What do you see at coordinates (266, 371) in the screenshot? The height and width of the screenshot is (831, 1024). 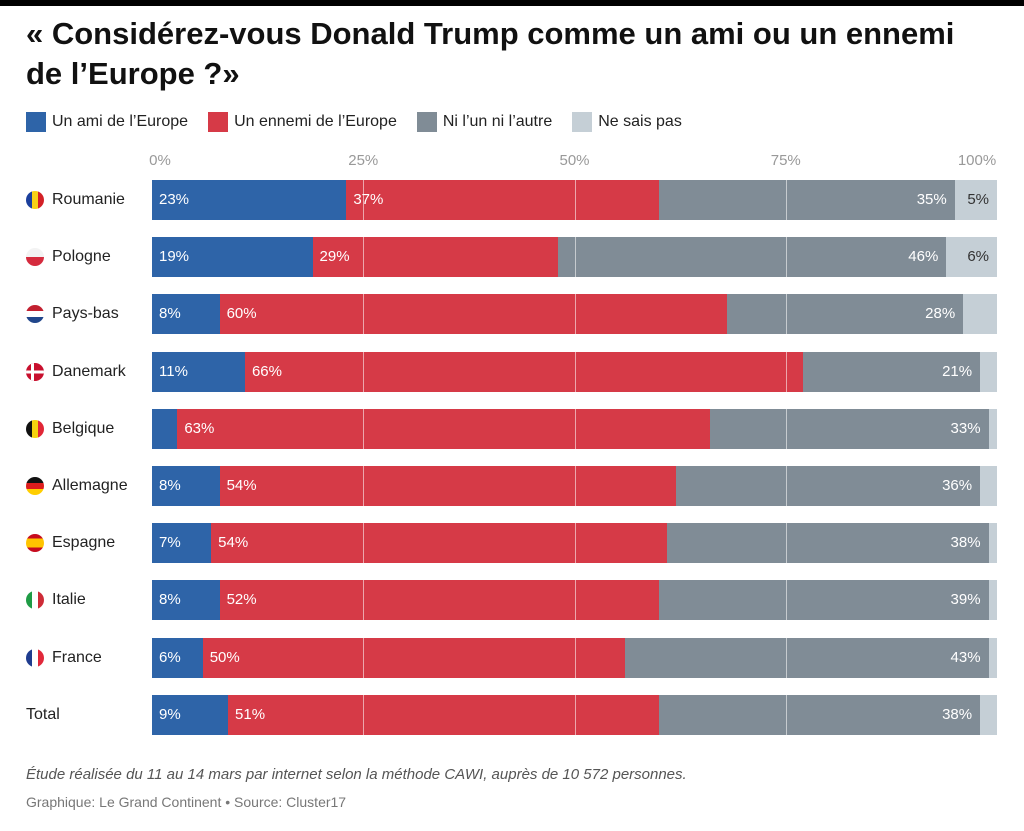 I see `data-label-ennemi: 66%` at bounding box center [266, 371].